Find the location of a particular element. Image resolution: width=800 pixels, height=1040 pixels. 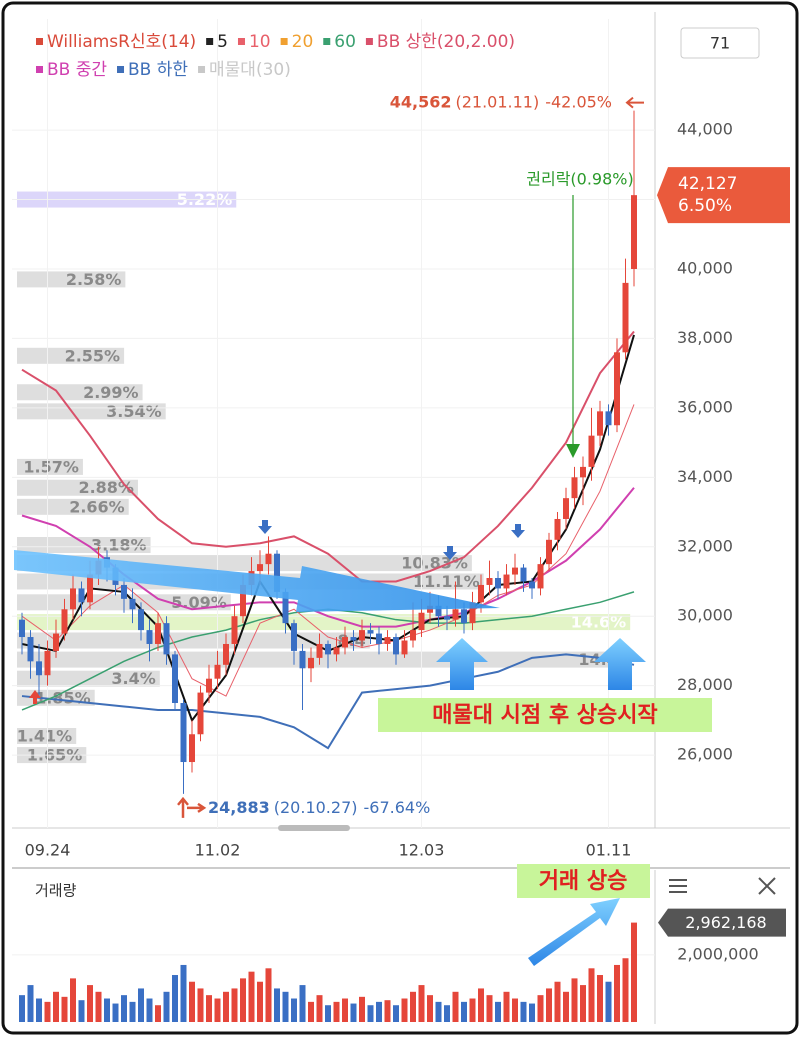

scrollbar is located at coordinates (314, 828).